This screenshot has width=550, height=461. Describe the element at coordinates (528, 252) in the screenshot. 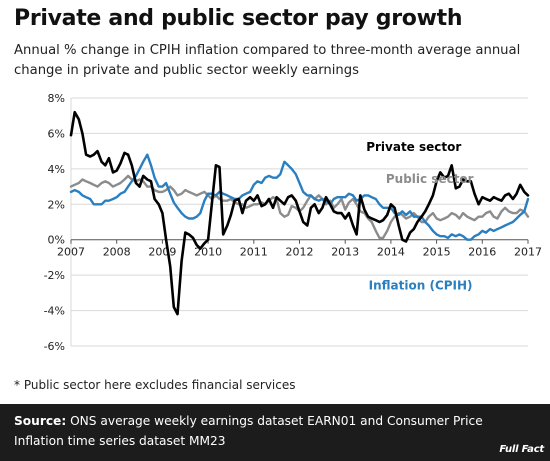

I see `x-tick-label: 2017` at that location.